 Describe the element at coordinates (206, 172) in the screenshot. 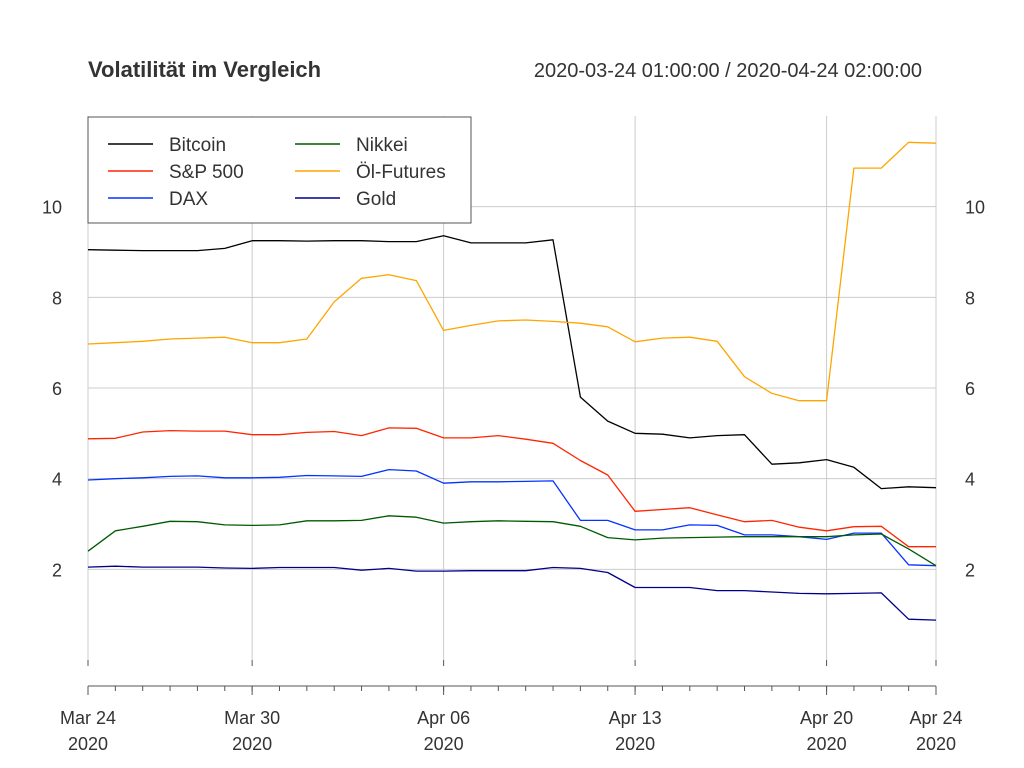

I see `legend-label: S&P 500` at that location.